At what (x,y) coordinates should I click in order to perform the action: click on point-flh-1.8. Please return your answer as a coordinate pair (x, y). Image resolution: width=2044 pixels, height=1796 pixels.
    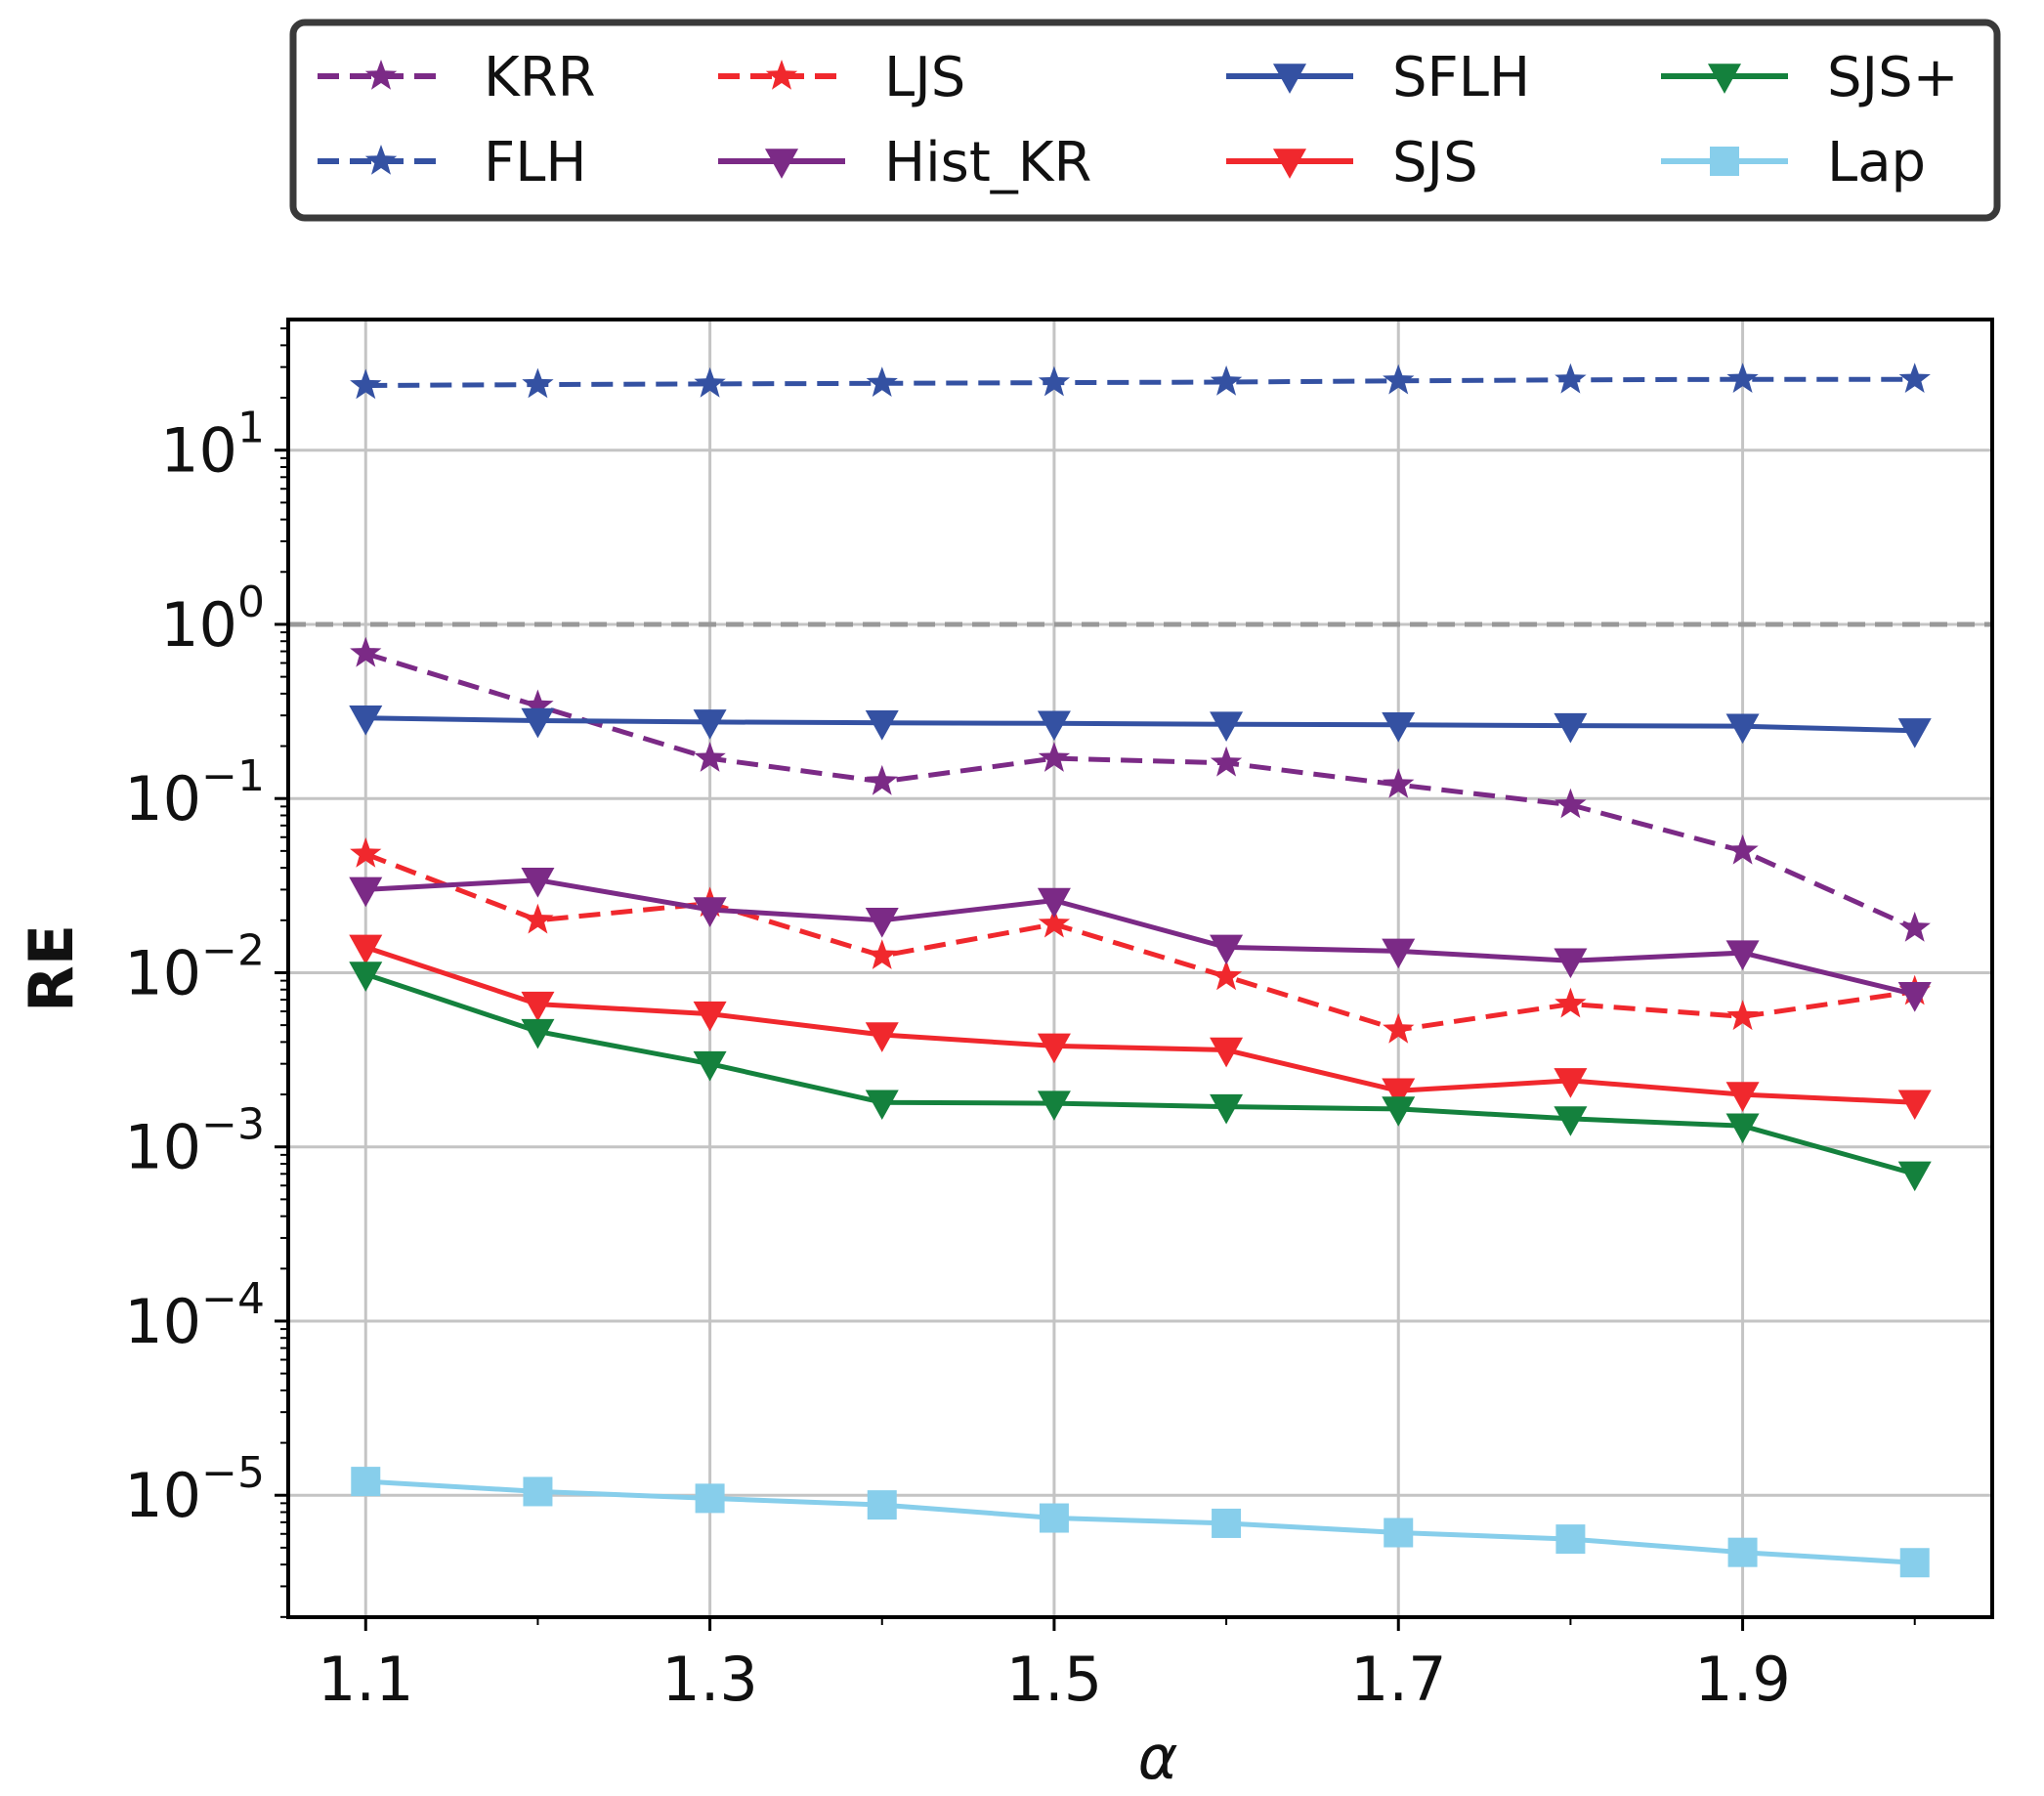
    Looking at the image, I should click on (1570, 378).